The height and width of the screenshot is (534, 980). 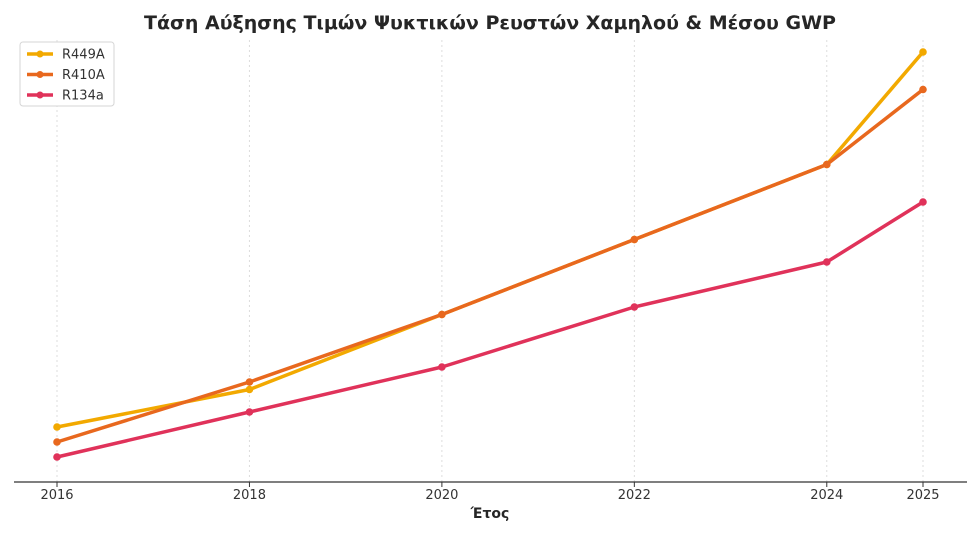 What do you see at coordinates (249, 389) in the screenshot?
I see `data-point-r449a-2018` at bounding box center [249, 389].